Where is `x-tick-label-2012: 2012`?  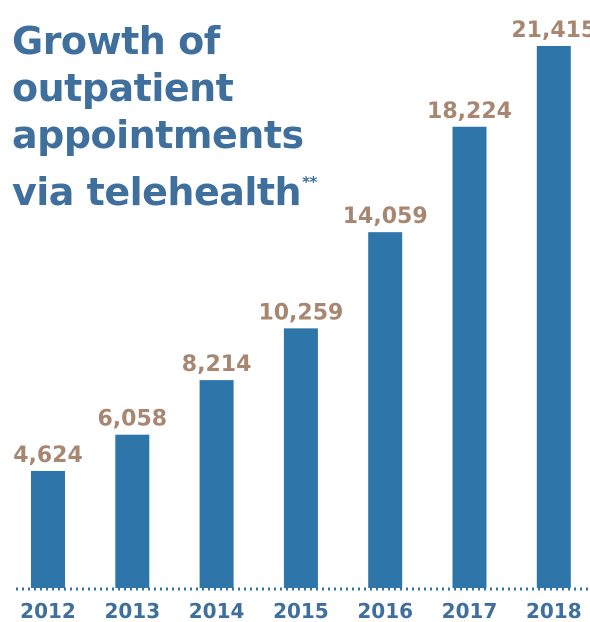 x-tick-label-2012: 2012 is located at coordinates (48, 610).